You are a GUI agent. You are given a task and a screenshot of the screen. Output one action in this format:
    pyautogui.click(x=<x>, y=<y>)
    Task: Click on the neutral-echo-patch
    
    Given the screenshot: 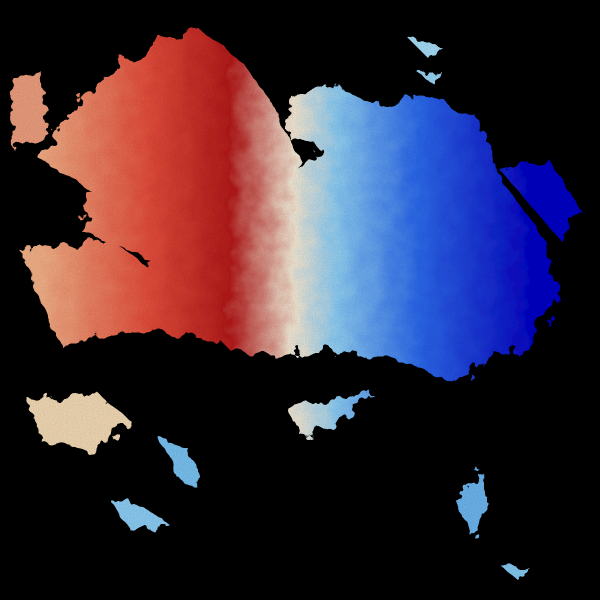 What is the action you would take?
    pyautogui.click(x=80, y=422)
    